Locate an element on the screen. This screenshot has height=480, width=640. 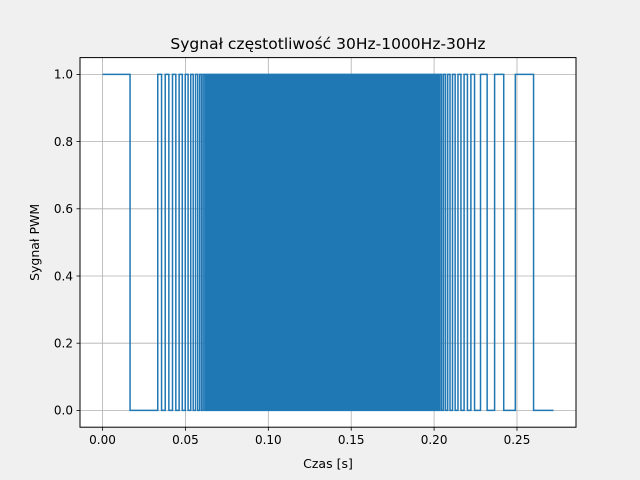
x-tick-label: 0.10 is located at coordinates (268, 440).